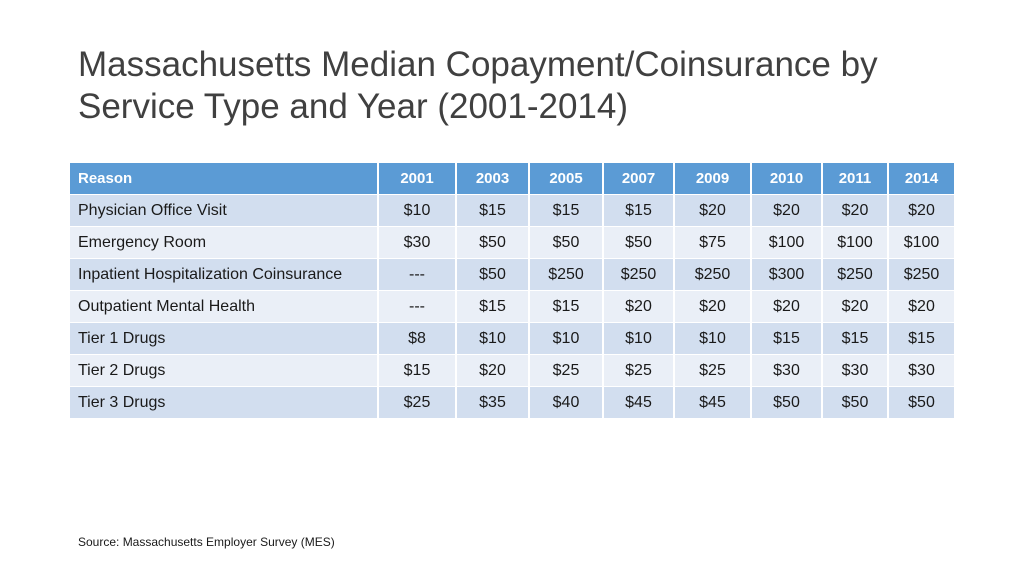  Describe the element at coordinates (713, 179) in the screenshot. I see `column-header-year: 2009` at that location.